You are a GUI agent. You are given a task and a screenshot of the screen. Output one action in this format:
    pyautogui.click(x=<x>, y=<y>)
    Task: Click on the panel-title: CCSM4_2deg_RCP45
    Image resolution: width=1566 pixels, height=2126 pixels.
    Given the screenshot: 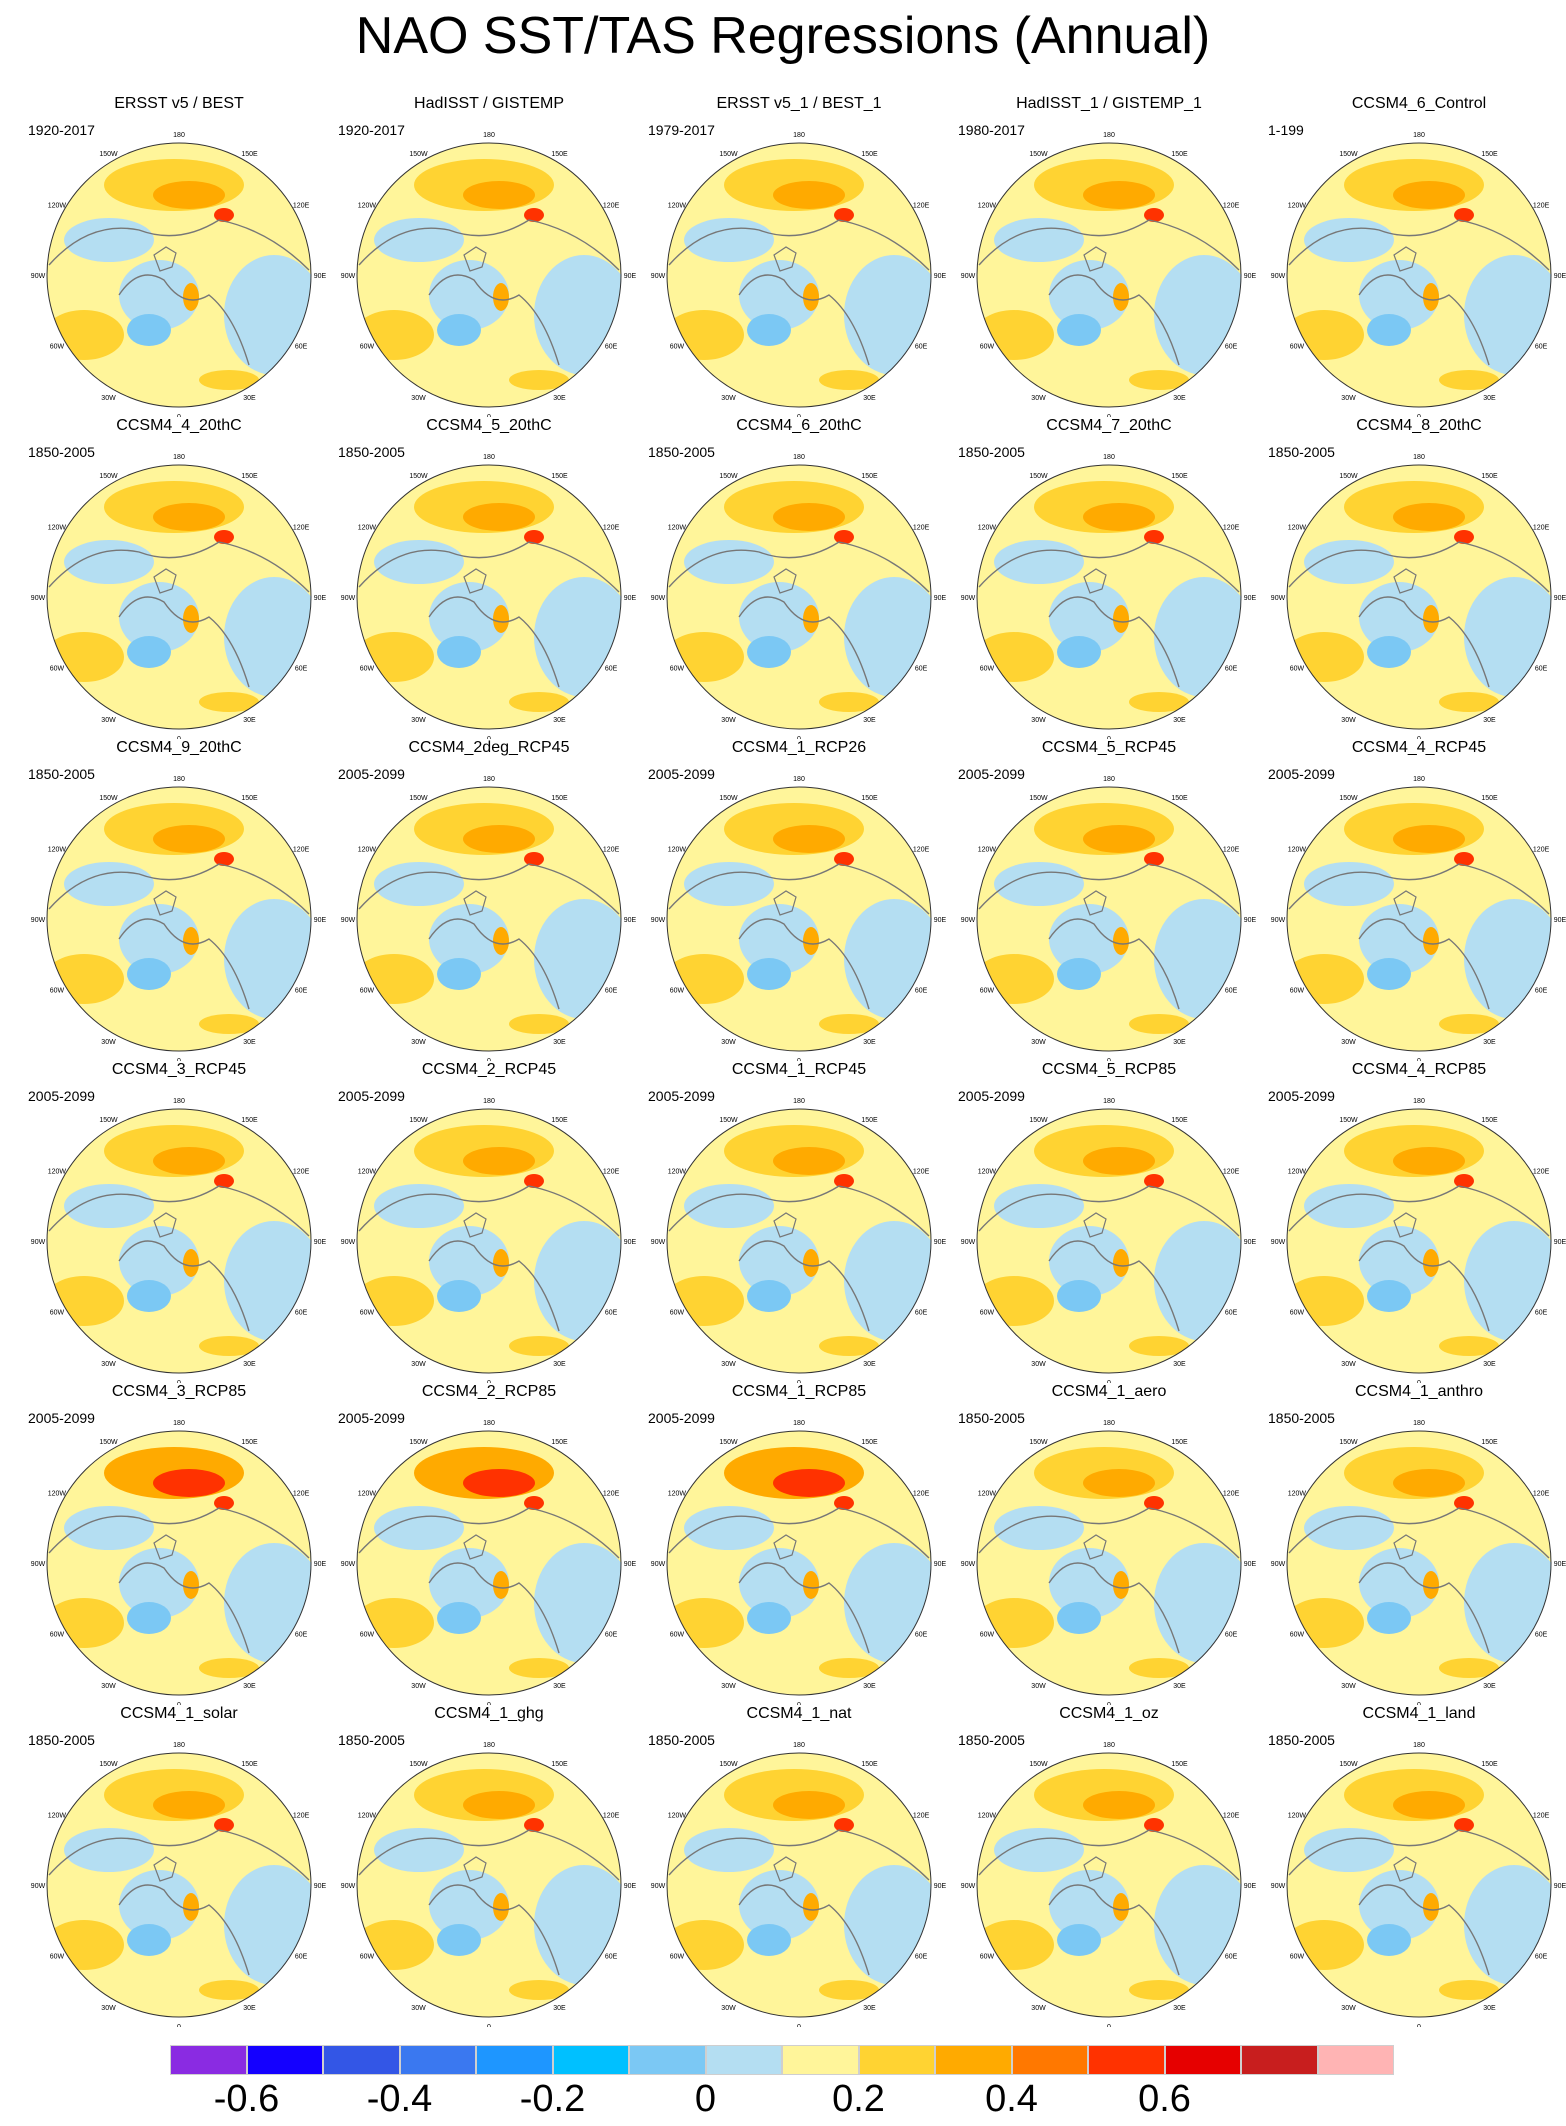 What is the action you would take?
    pyautogui.click(x=489, y=747)
    